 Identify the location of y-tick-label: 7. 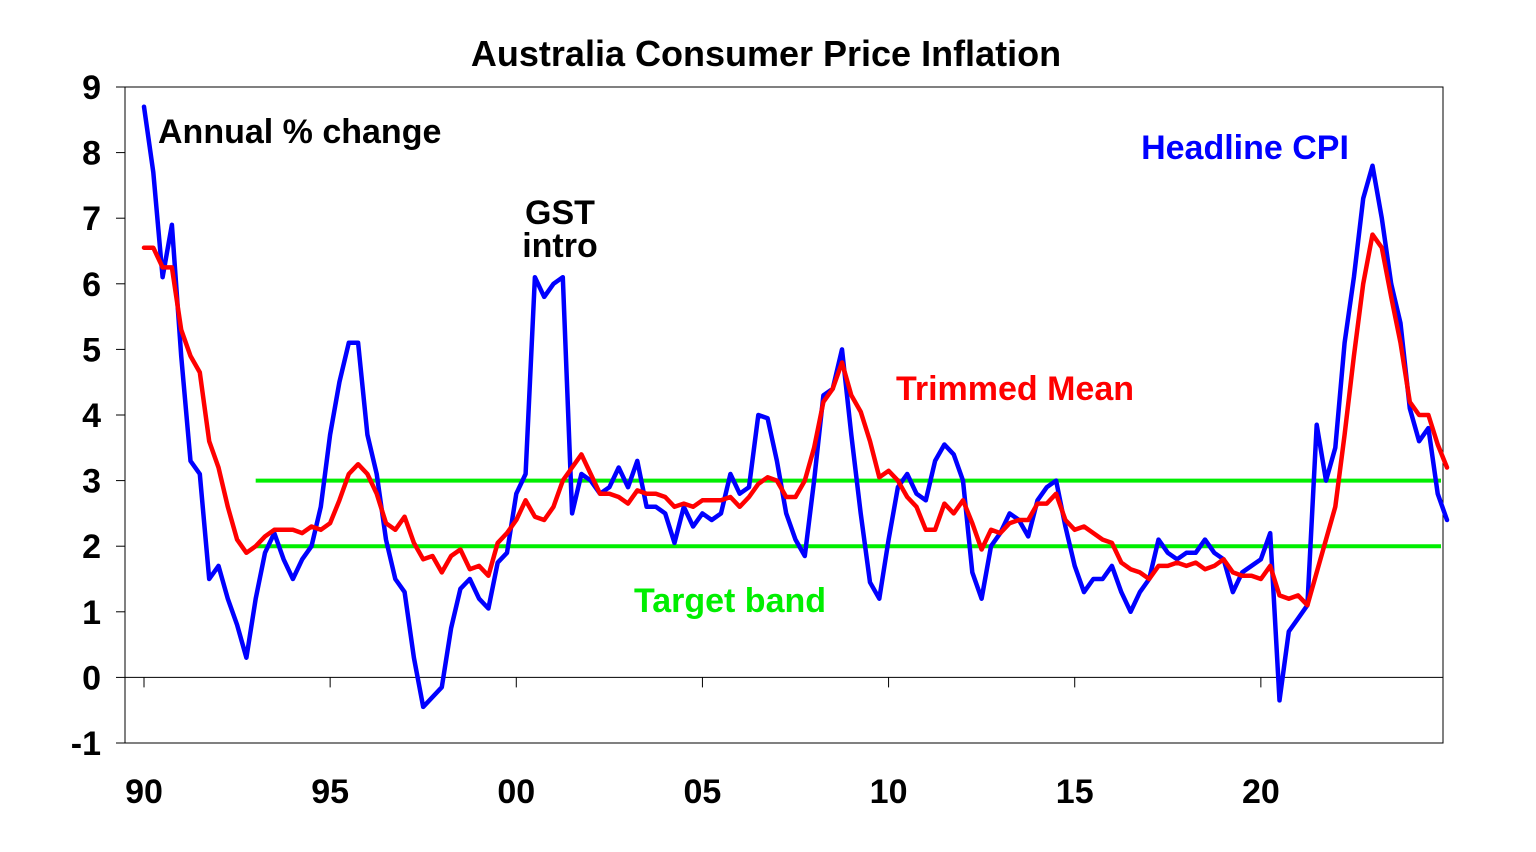
(91, 219).